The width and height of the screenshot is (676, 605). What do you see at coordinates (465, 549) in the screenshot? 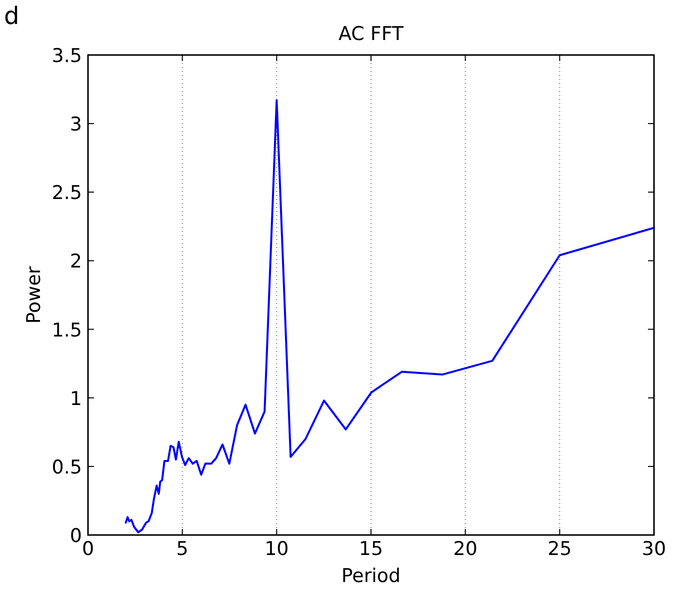
I see `x-tick-label: 20` at bounding box center [465, 549].